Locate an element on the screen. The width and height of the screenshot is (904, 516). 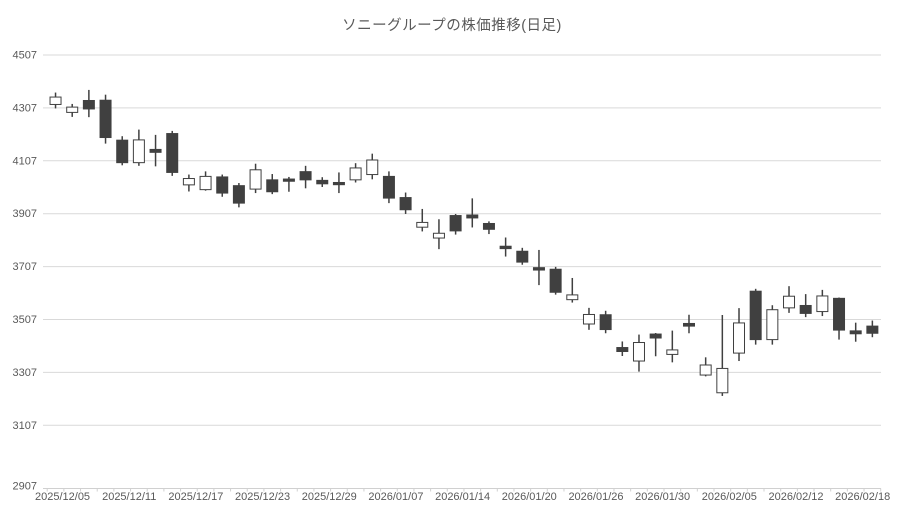
x-axis-label: 2026/02/12 is located at coordinates (795, 497).